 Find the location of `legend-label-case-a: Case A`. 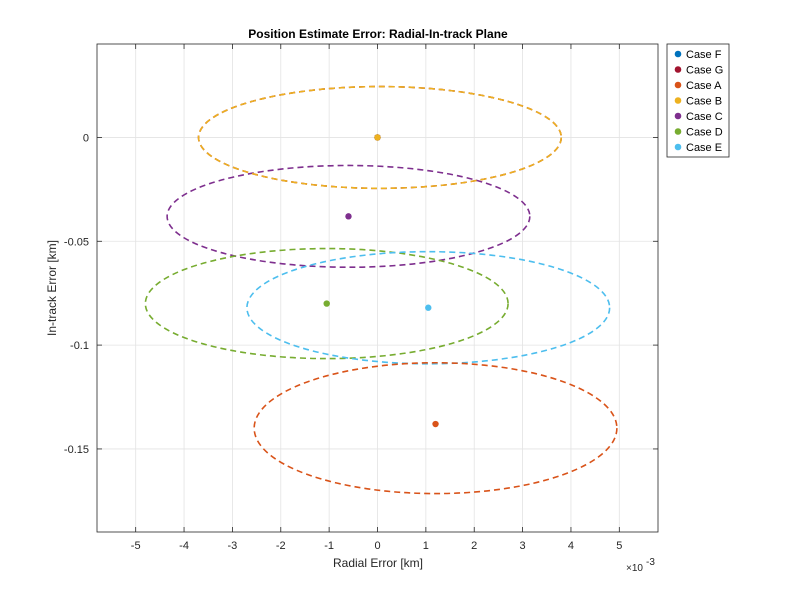

legend-label-case-a: Case A is located at coordinates (704, 86).